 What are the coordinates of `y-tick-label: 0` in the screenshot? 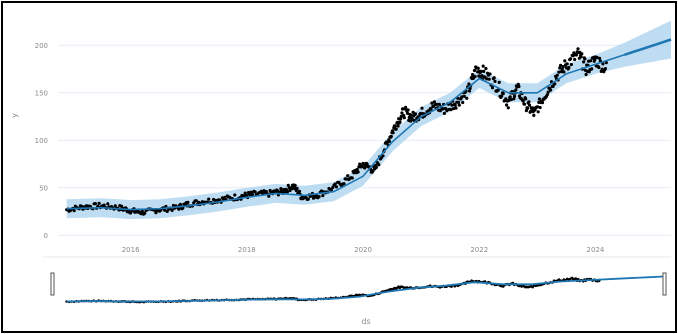 It's located at (46, 236).